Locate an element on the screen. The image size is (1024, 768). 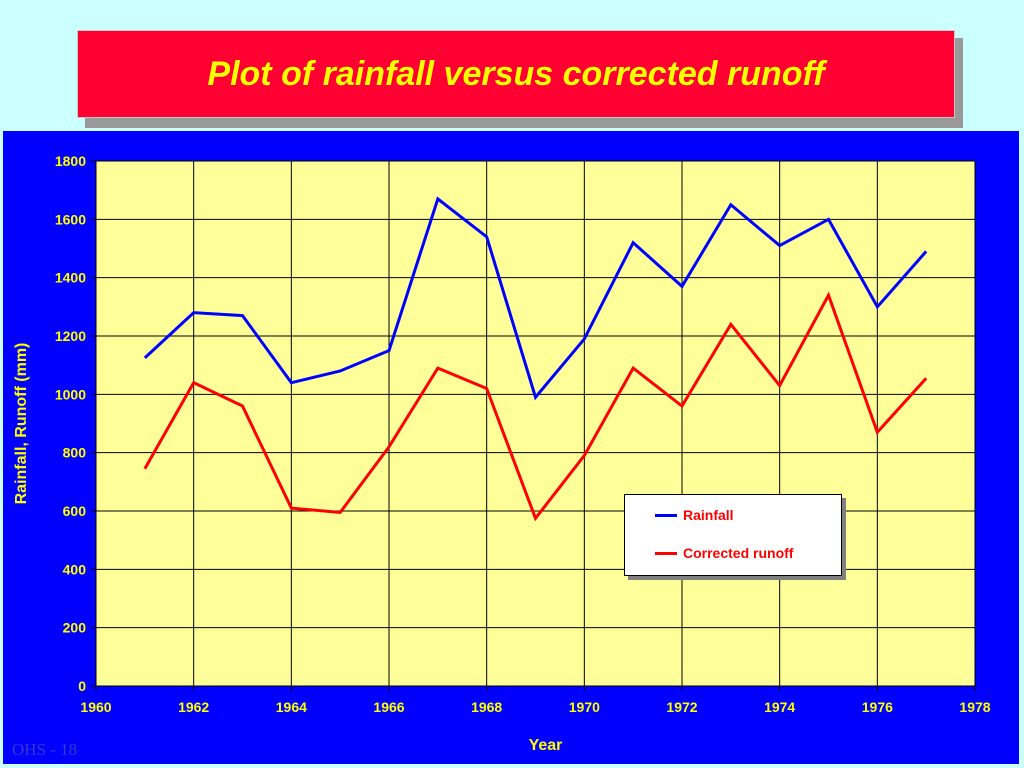
x-tick-label-1960: 1960 is located at coordinates (95, 707).